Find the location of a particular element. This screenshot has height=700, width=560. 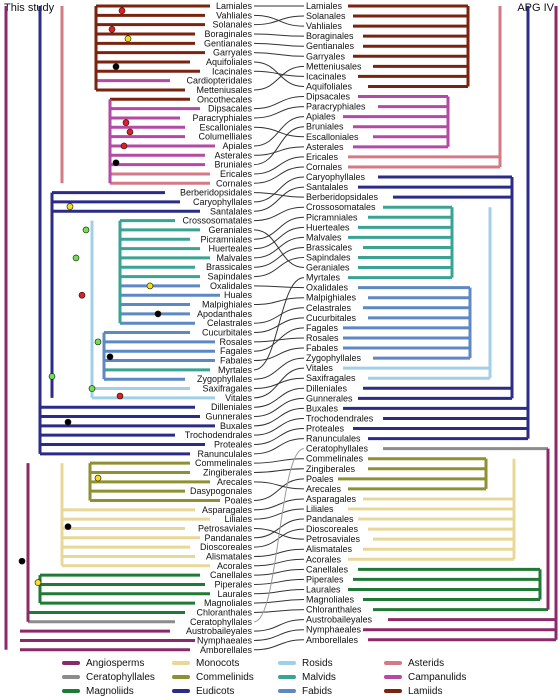

left-order-label: Fagales is located at coordinates (236, 351).